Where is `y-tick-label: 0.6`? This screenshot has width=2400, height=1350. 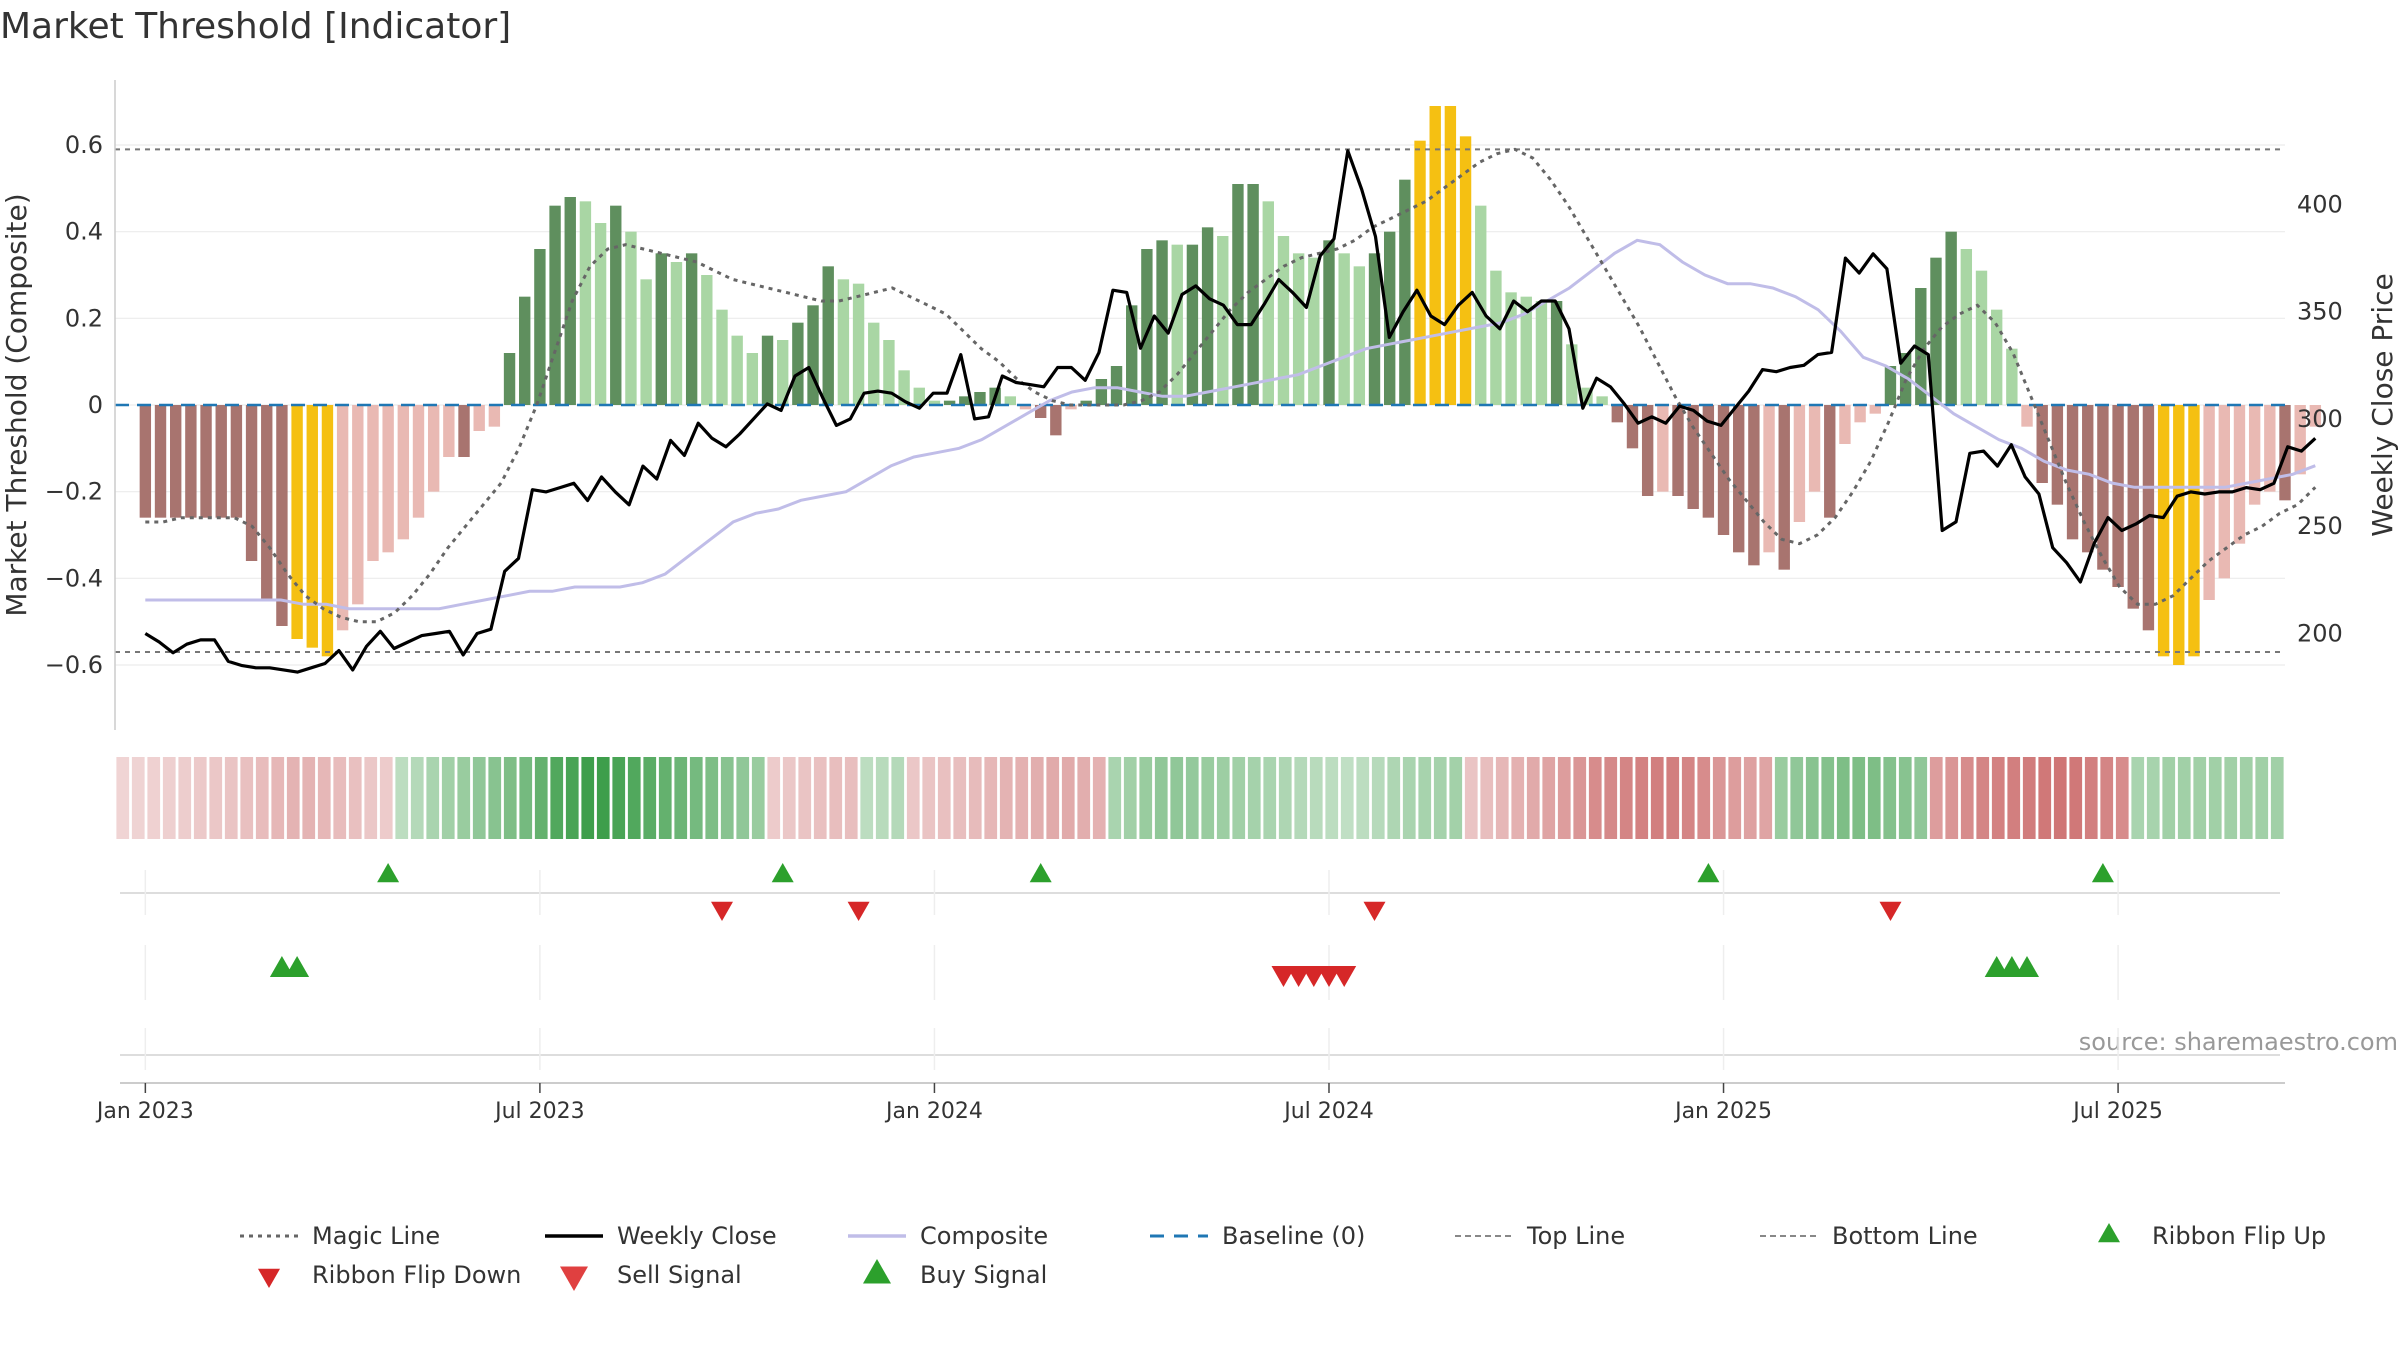
y-tick-label: 0.6 is located at coordinates (84, 145).